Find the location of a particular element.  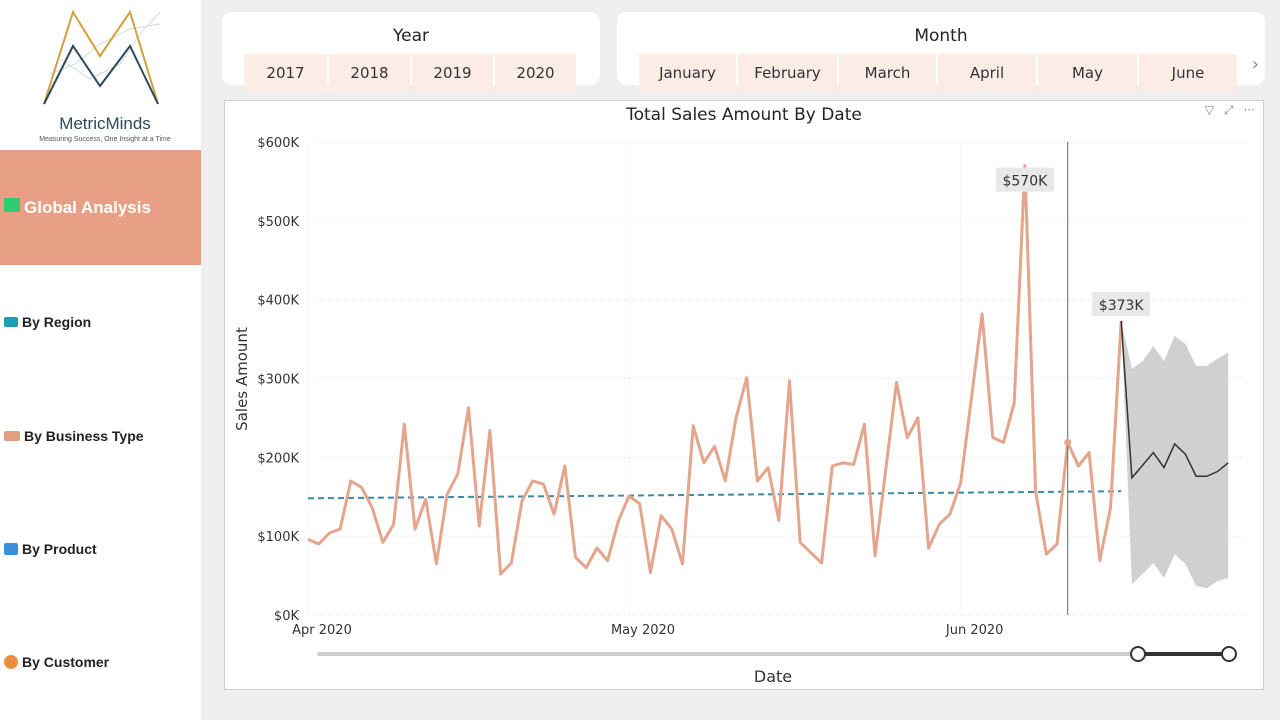

month-option: April is located at coordinates (987, 73).